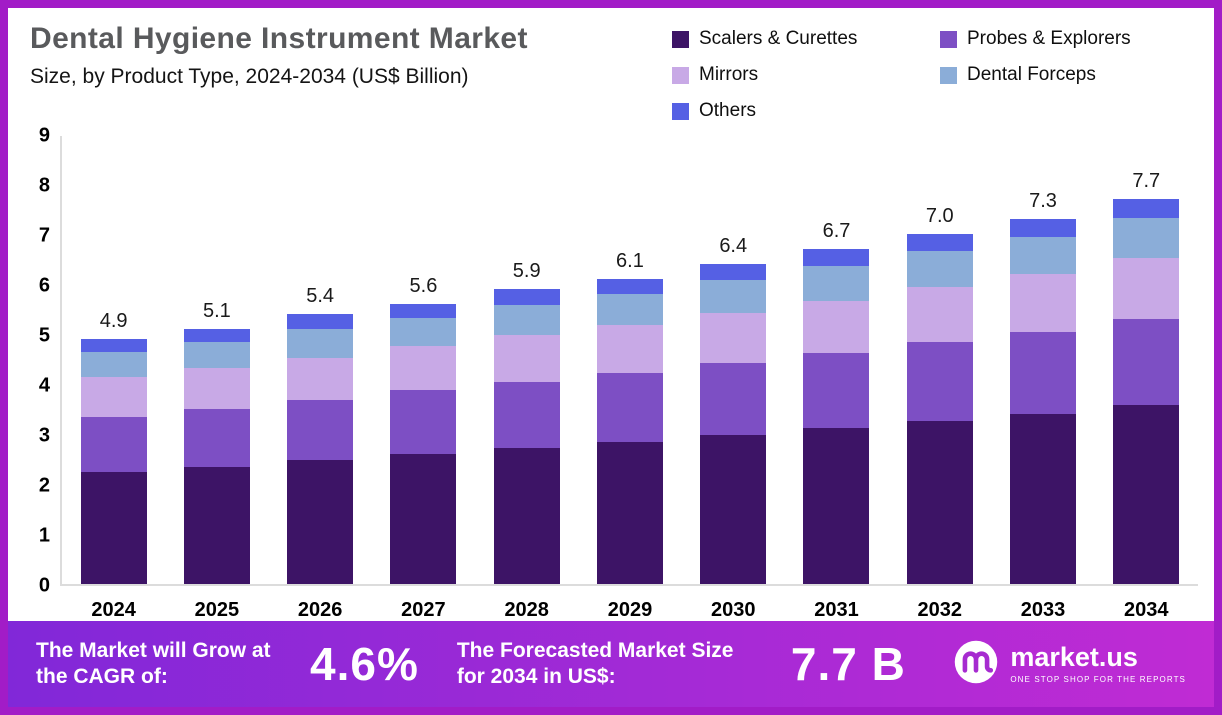 This screenshot has width=1222, height=715. I want to click on legend-label: Mirrors, so click(729, 74).